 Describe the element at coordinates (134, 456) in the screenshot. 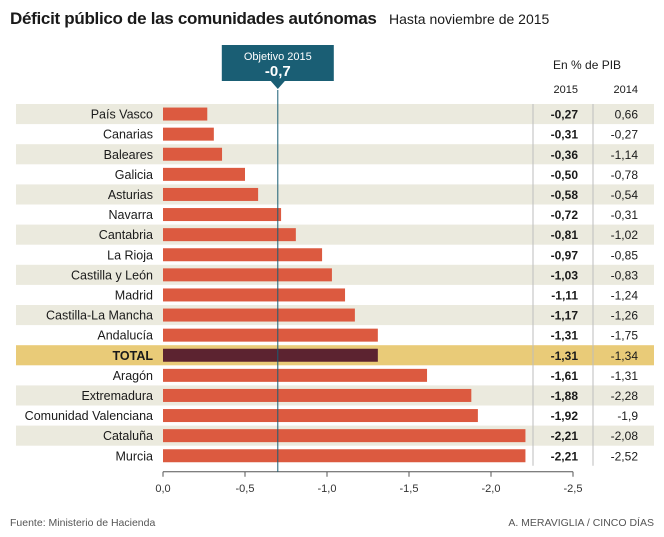

I see `category-label: Murcia` at that location.